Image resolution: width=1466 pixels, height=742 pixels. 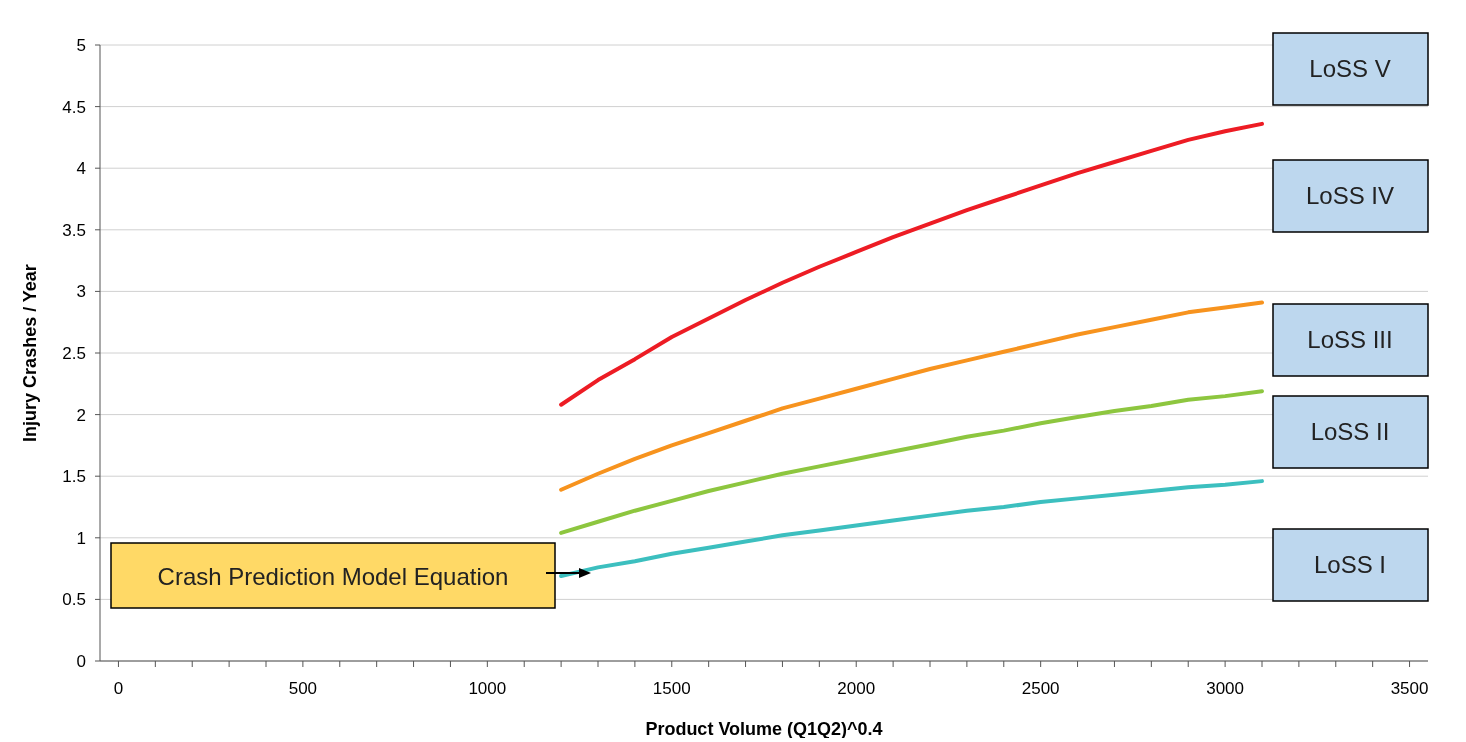 I want to click on x-tick-label: 3000, so click(x=1225, y=688).